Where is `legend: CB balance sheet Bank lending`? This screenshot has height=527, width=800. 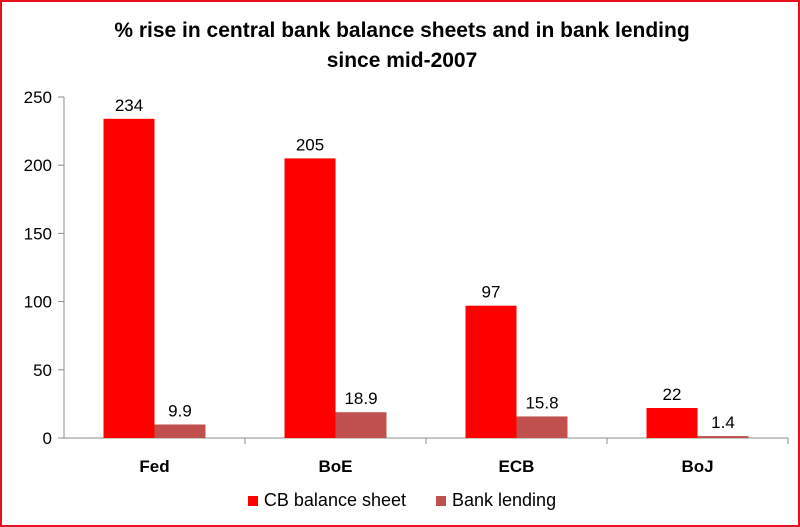 legend: CB balance sheet Bank lending is located at coordinates (401, 500).